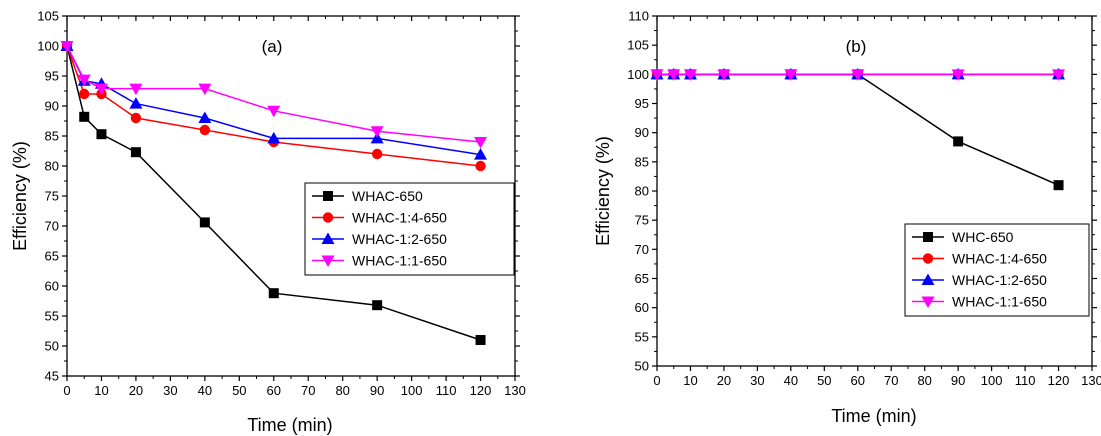  What do you see at coordinates (52, 136) in the screenshot?
I see `y-tick-label: 85` at bounding box center [52, 136].